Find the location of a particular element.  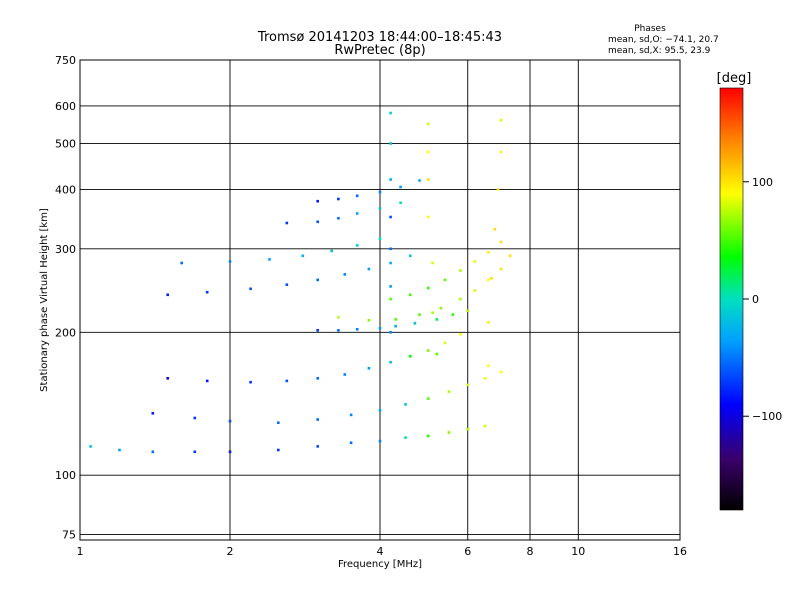

colorbar is located at coordinates (731, 299).